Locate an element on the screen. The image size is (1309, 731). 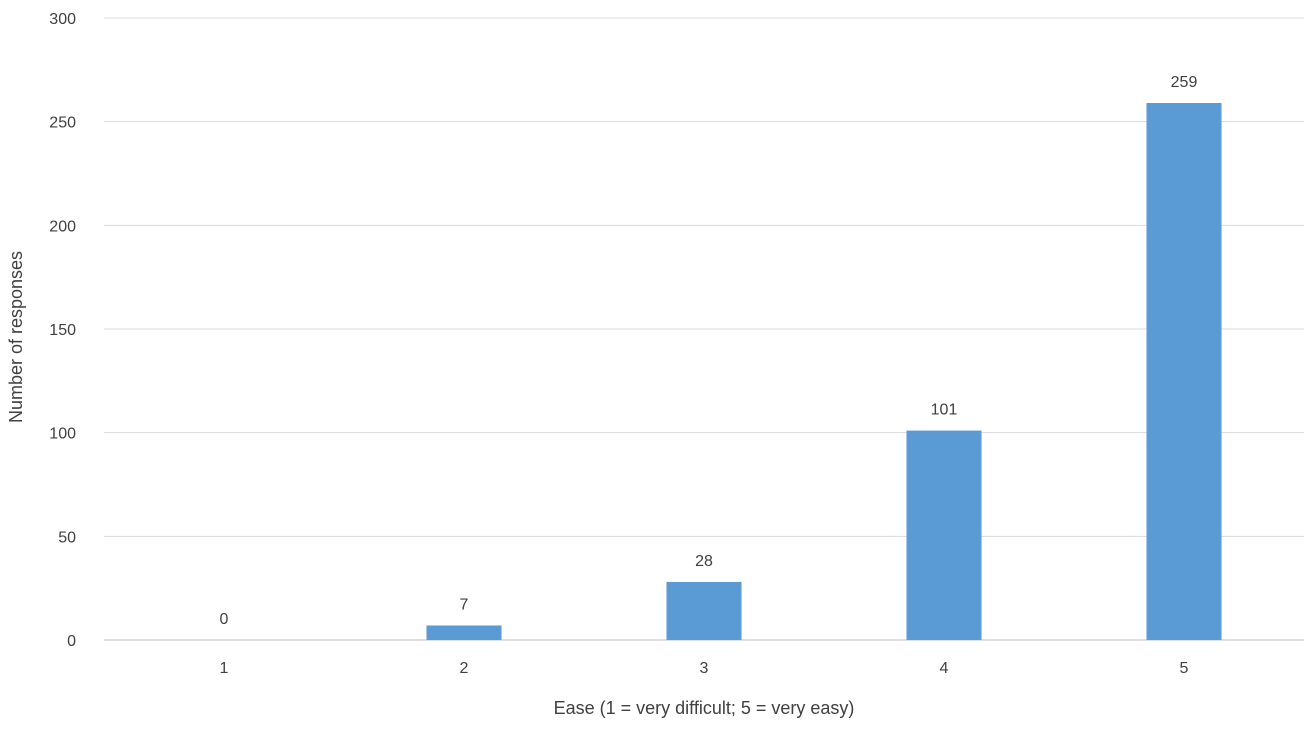
y-tick-label: 150 is located at coordinates (62, 330).